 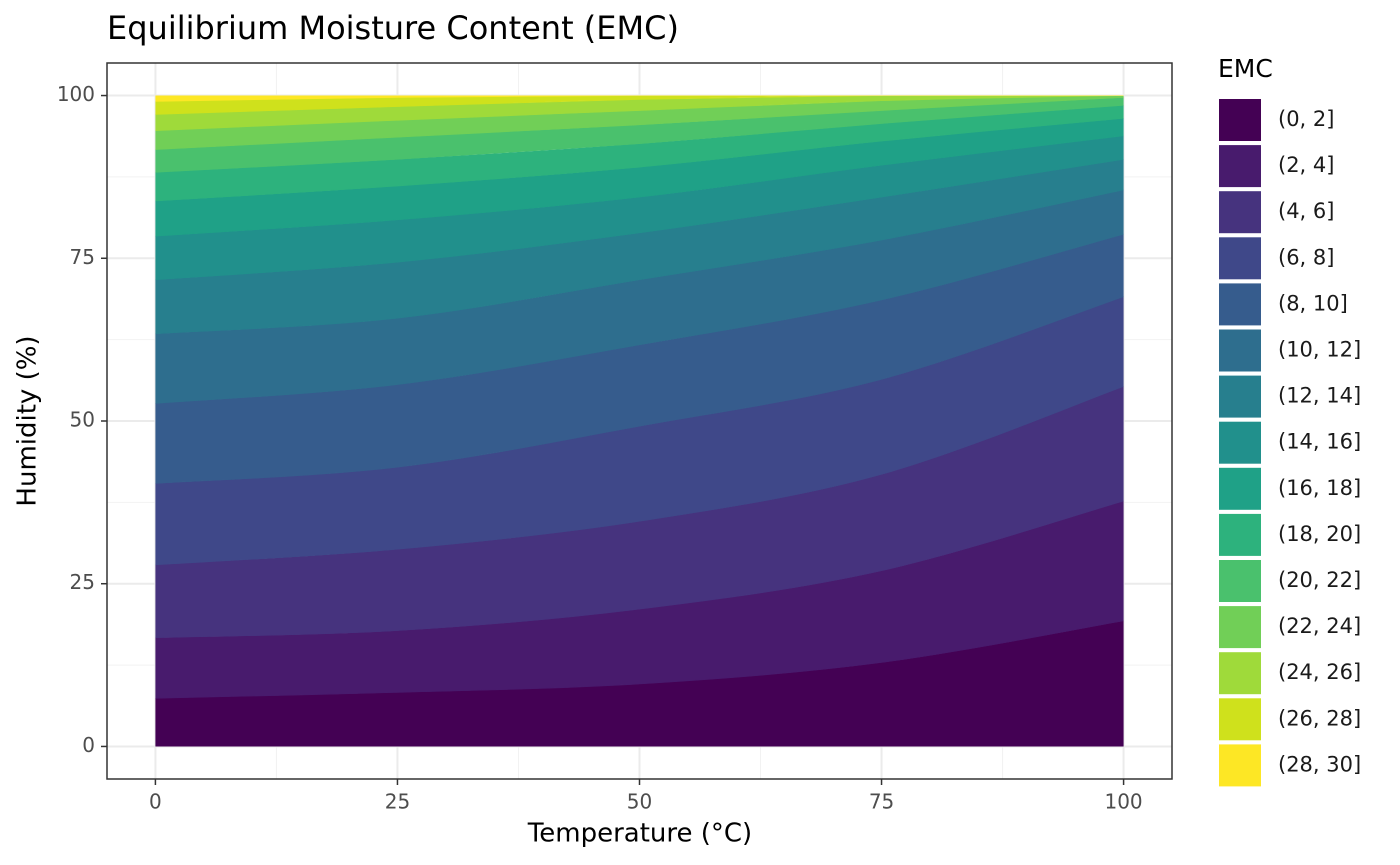 I want to click on legend-title: EMC, so click(x=1245, y=68).